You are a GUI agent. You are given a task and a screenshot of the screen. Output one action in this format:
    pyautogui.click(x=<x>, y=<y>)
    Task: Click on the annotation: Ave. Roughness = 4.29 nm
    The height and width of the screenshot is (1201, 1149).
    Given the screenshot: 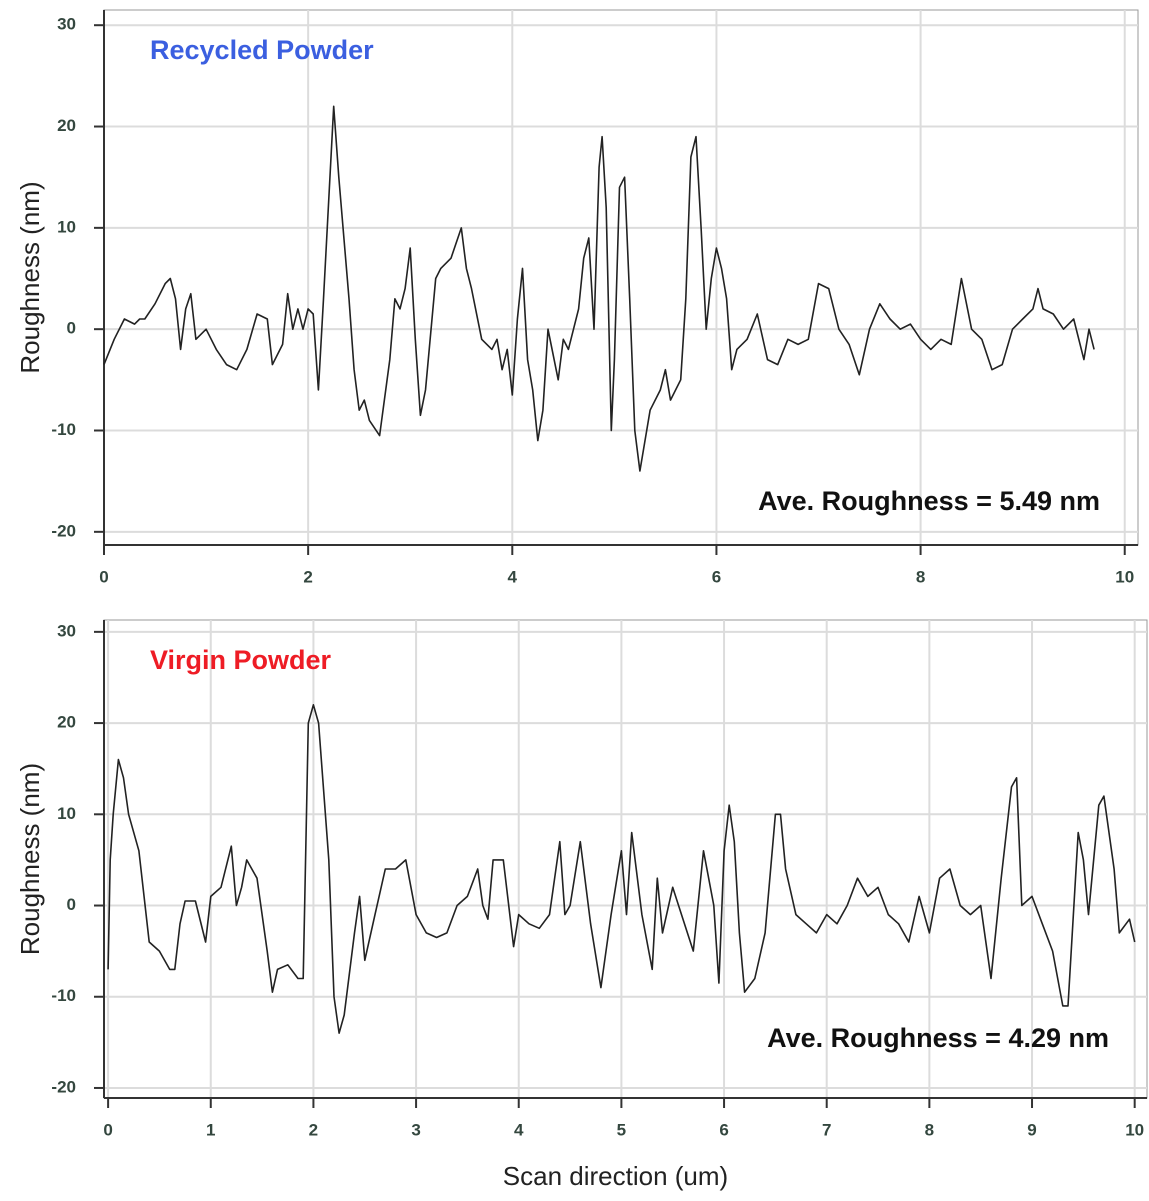 What is the action you would take?
    pyautogui.click(x=938, y=1038)
    